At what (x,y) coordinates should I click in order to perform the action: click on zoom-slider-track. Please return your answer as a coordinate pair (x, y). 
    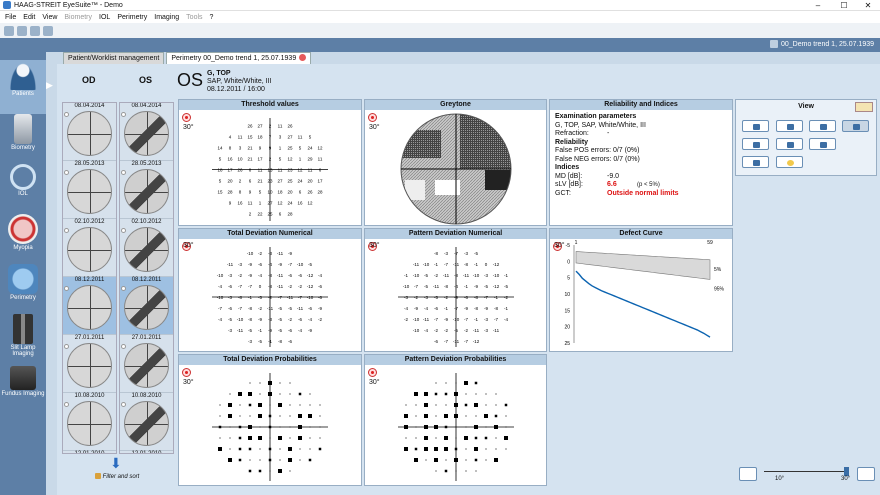
    Looking at the image, I should click on (806, 471).